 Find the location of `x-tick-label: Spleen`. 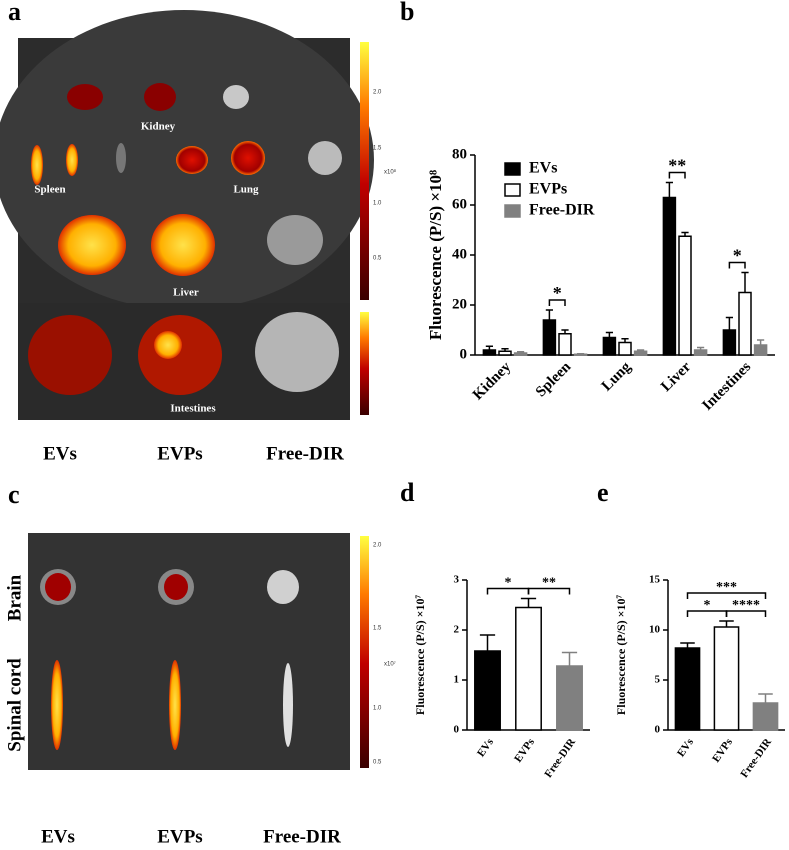

x-tick-label: Spleen is located at coordinates (554, 379).